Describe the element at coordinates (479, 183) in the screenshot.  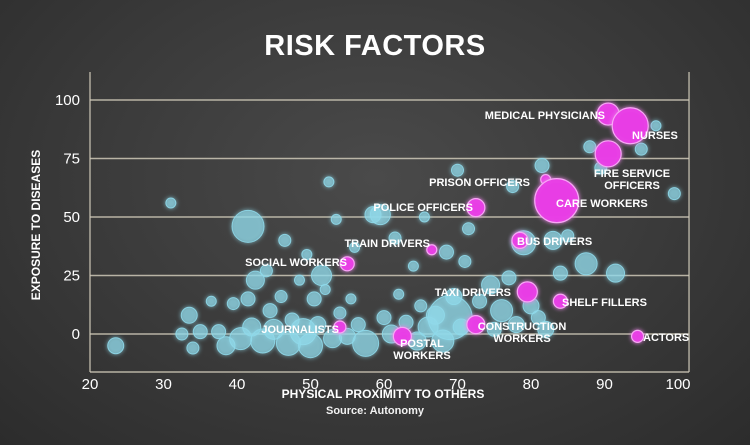
I see `annotation-label: PRISON OFFICERS` at that location.